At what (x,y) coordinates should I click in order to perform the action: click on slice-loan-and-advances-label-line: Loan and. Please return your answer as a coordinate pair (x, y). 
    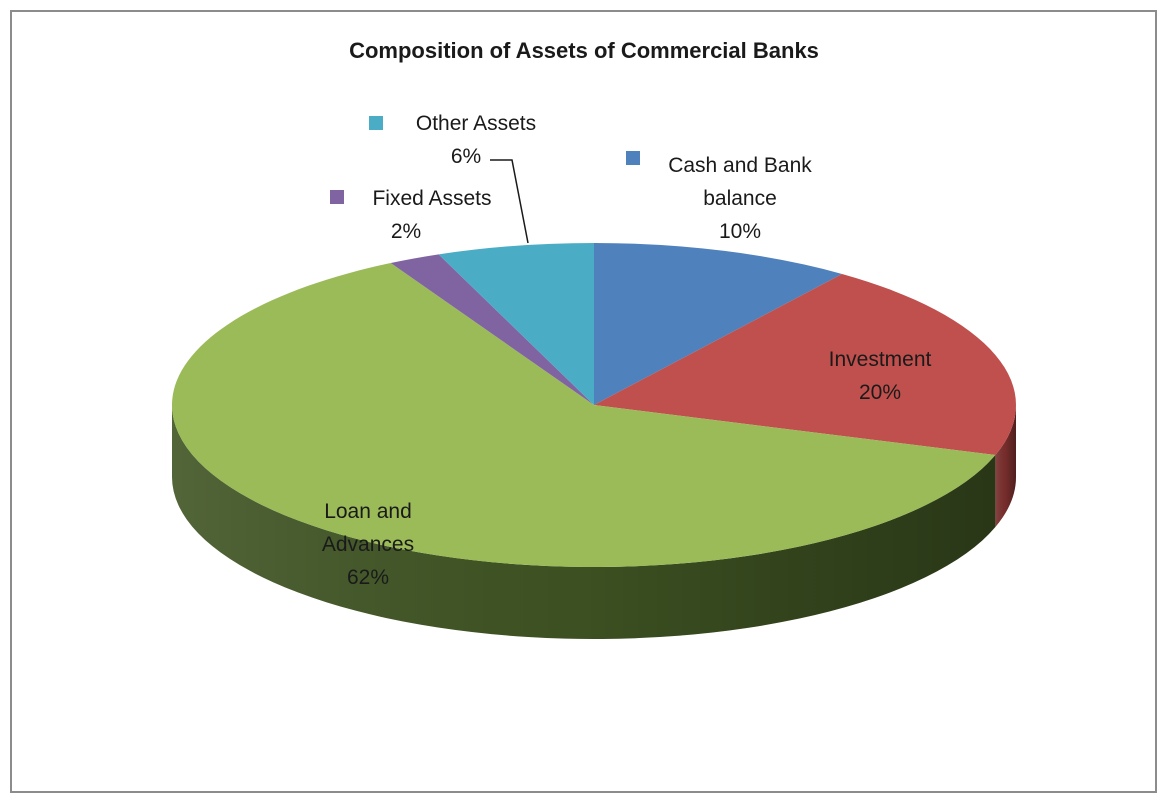
    Looking at the image, I should click on (368, 511).